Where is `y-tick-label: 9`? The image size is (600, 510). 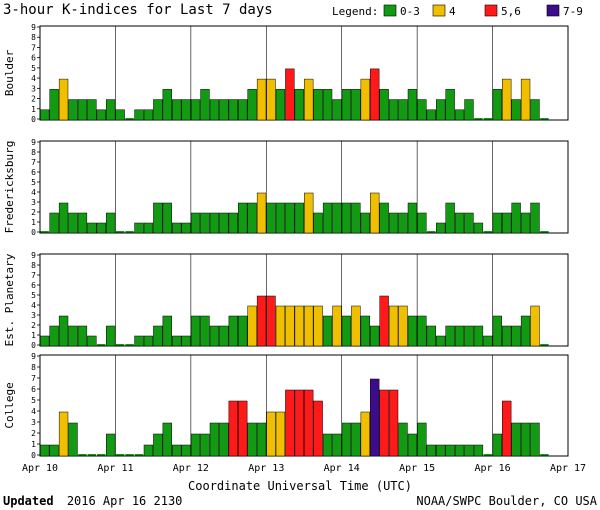 y-tick-label: 9 is located at coordinates (33, 142).